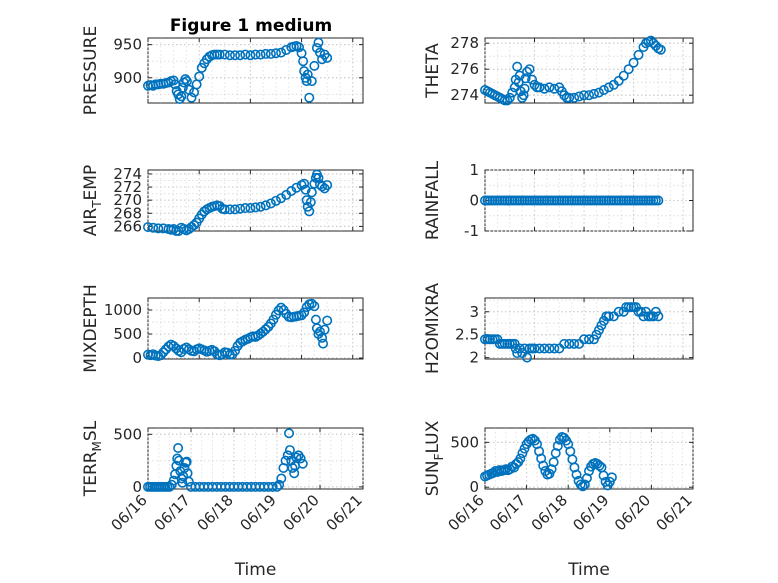 The height and width of the screenshot is (583, 778). I want to click on y-tick-label: 274, so click(464, 95).